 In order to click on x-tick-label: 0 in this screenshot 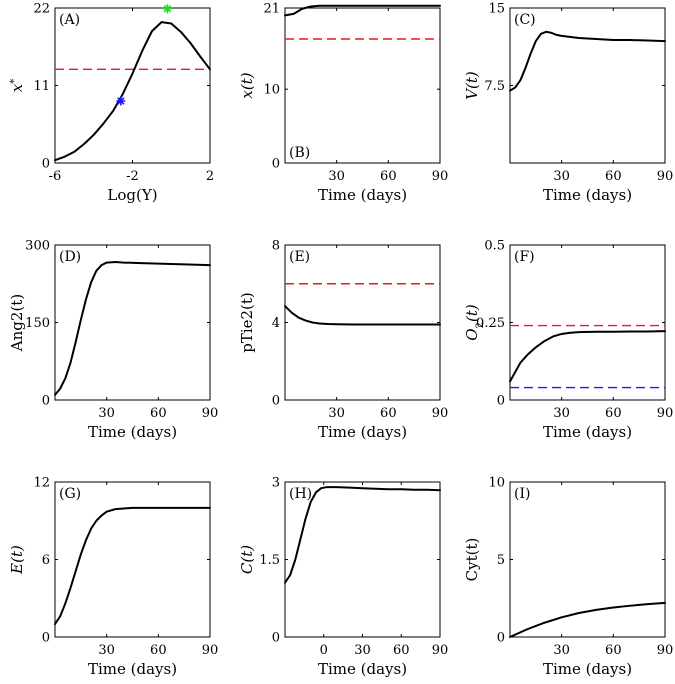, I will do `click(324, 650)`.